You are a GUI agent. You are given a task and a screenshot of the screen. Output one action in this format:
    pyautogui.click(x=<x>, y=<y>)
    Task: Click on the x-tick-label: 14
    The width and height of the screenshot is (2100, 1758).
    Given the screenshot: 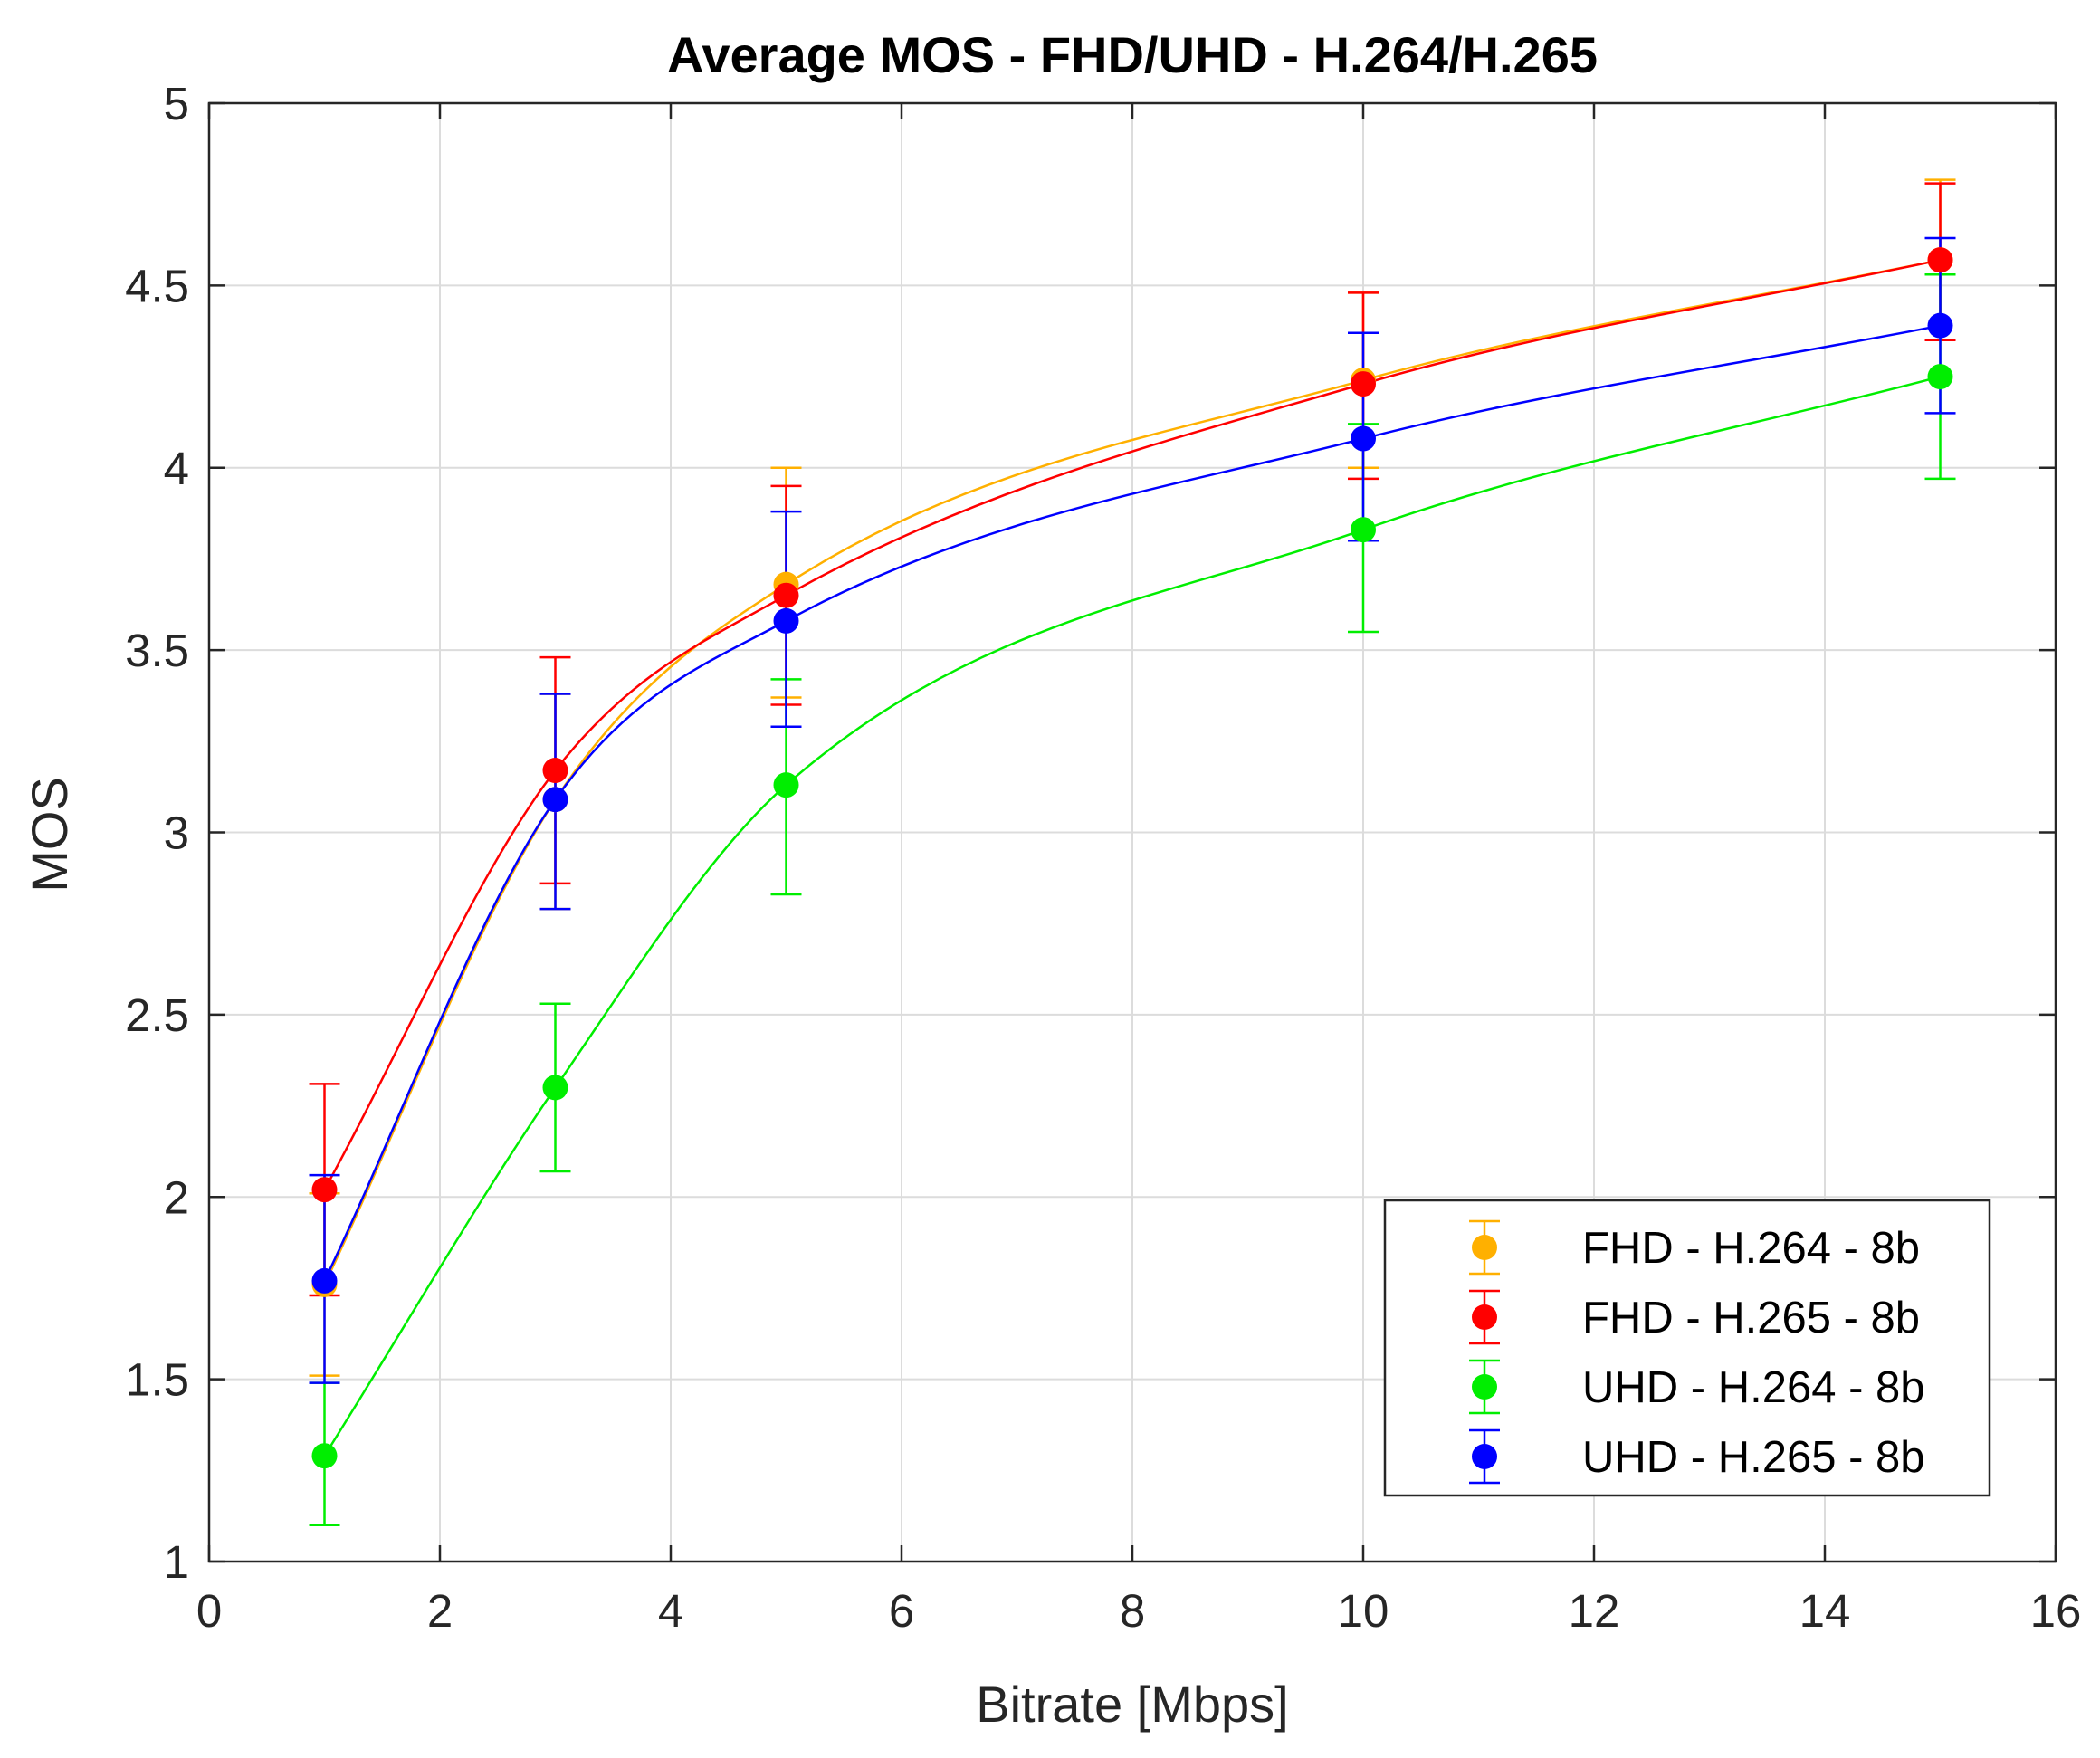 What is the action you would take?
    pyautogui.click(x=1825, y=1611)
    